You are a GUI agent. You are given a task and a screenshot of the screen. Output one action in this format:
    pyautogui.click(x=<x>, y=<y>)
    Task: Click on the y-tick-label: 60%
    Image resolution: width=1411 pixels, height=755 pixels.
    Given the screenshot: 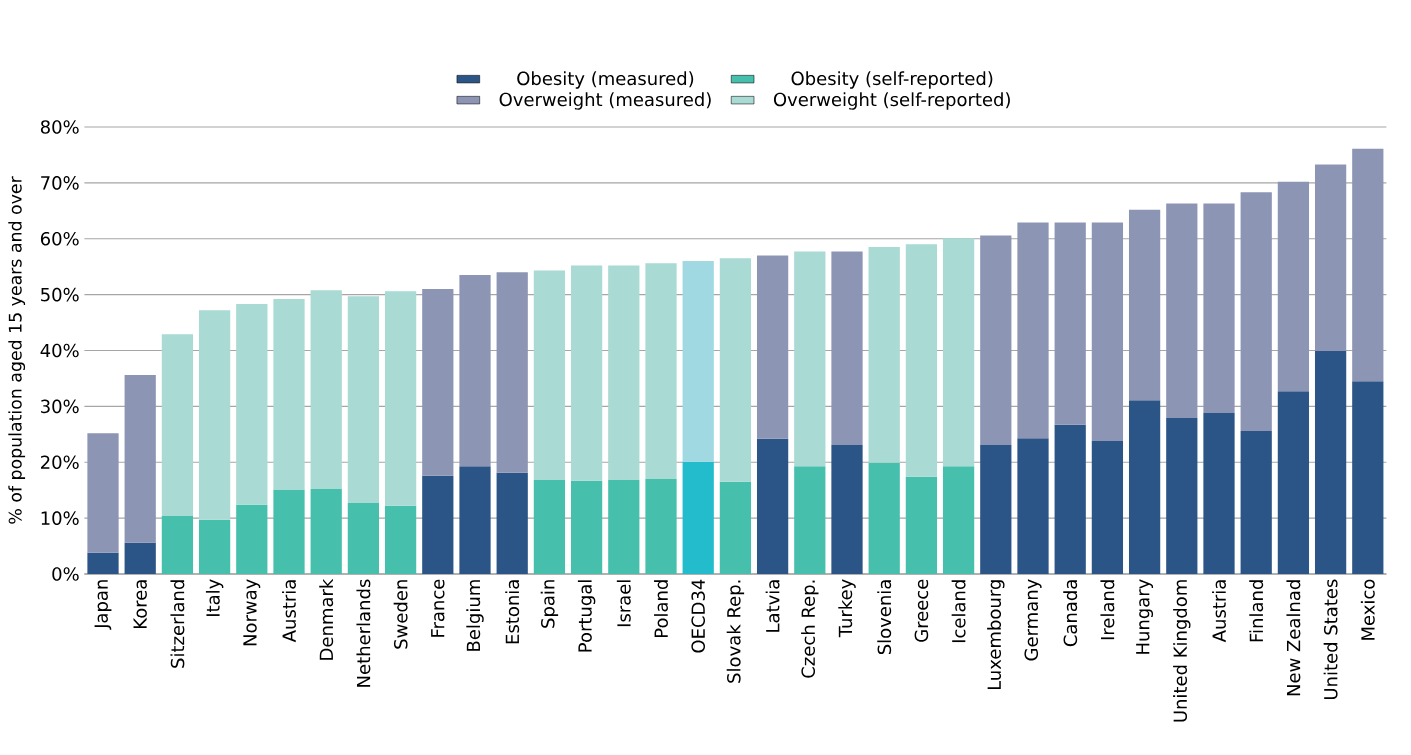 What is the action you would take?
    pyautogui.click(x=59, y=238)
    